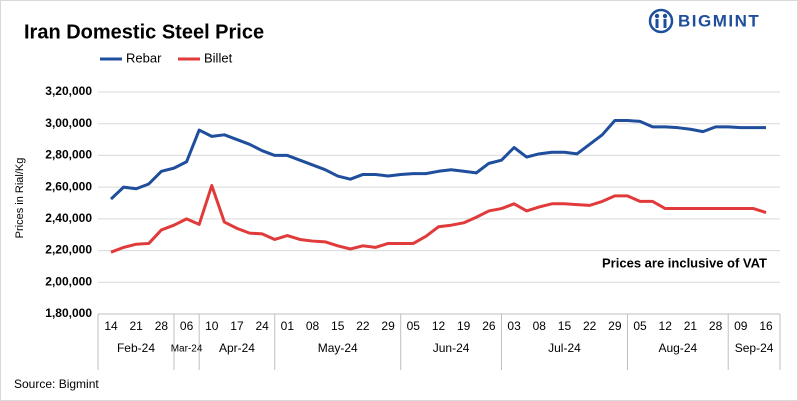 This screenshot has height=401, width=798. What do you see at coordinates (68, 155) in the screenshot?
I see `y-tick-label: 2,80,000` at bounding box center [68, 155].